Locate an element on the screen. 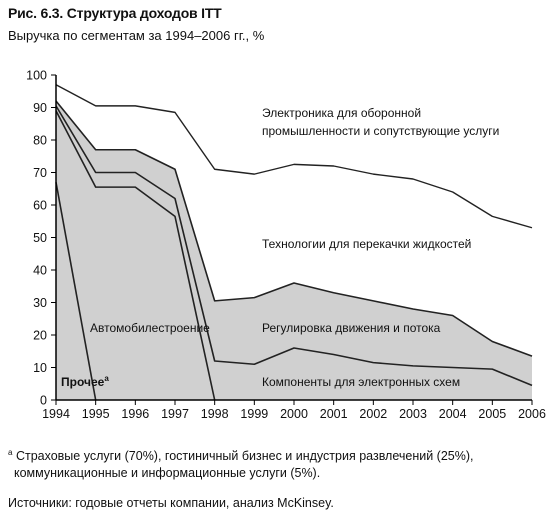 This screenshot has width=560, height=523. x-tick-label-1999: 1999 is located at coordinates (254, 414).